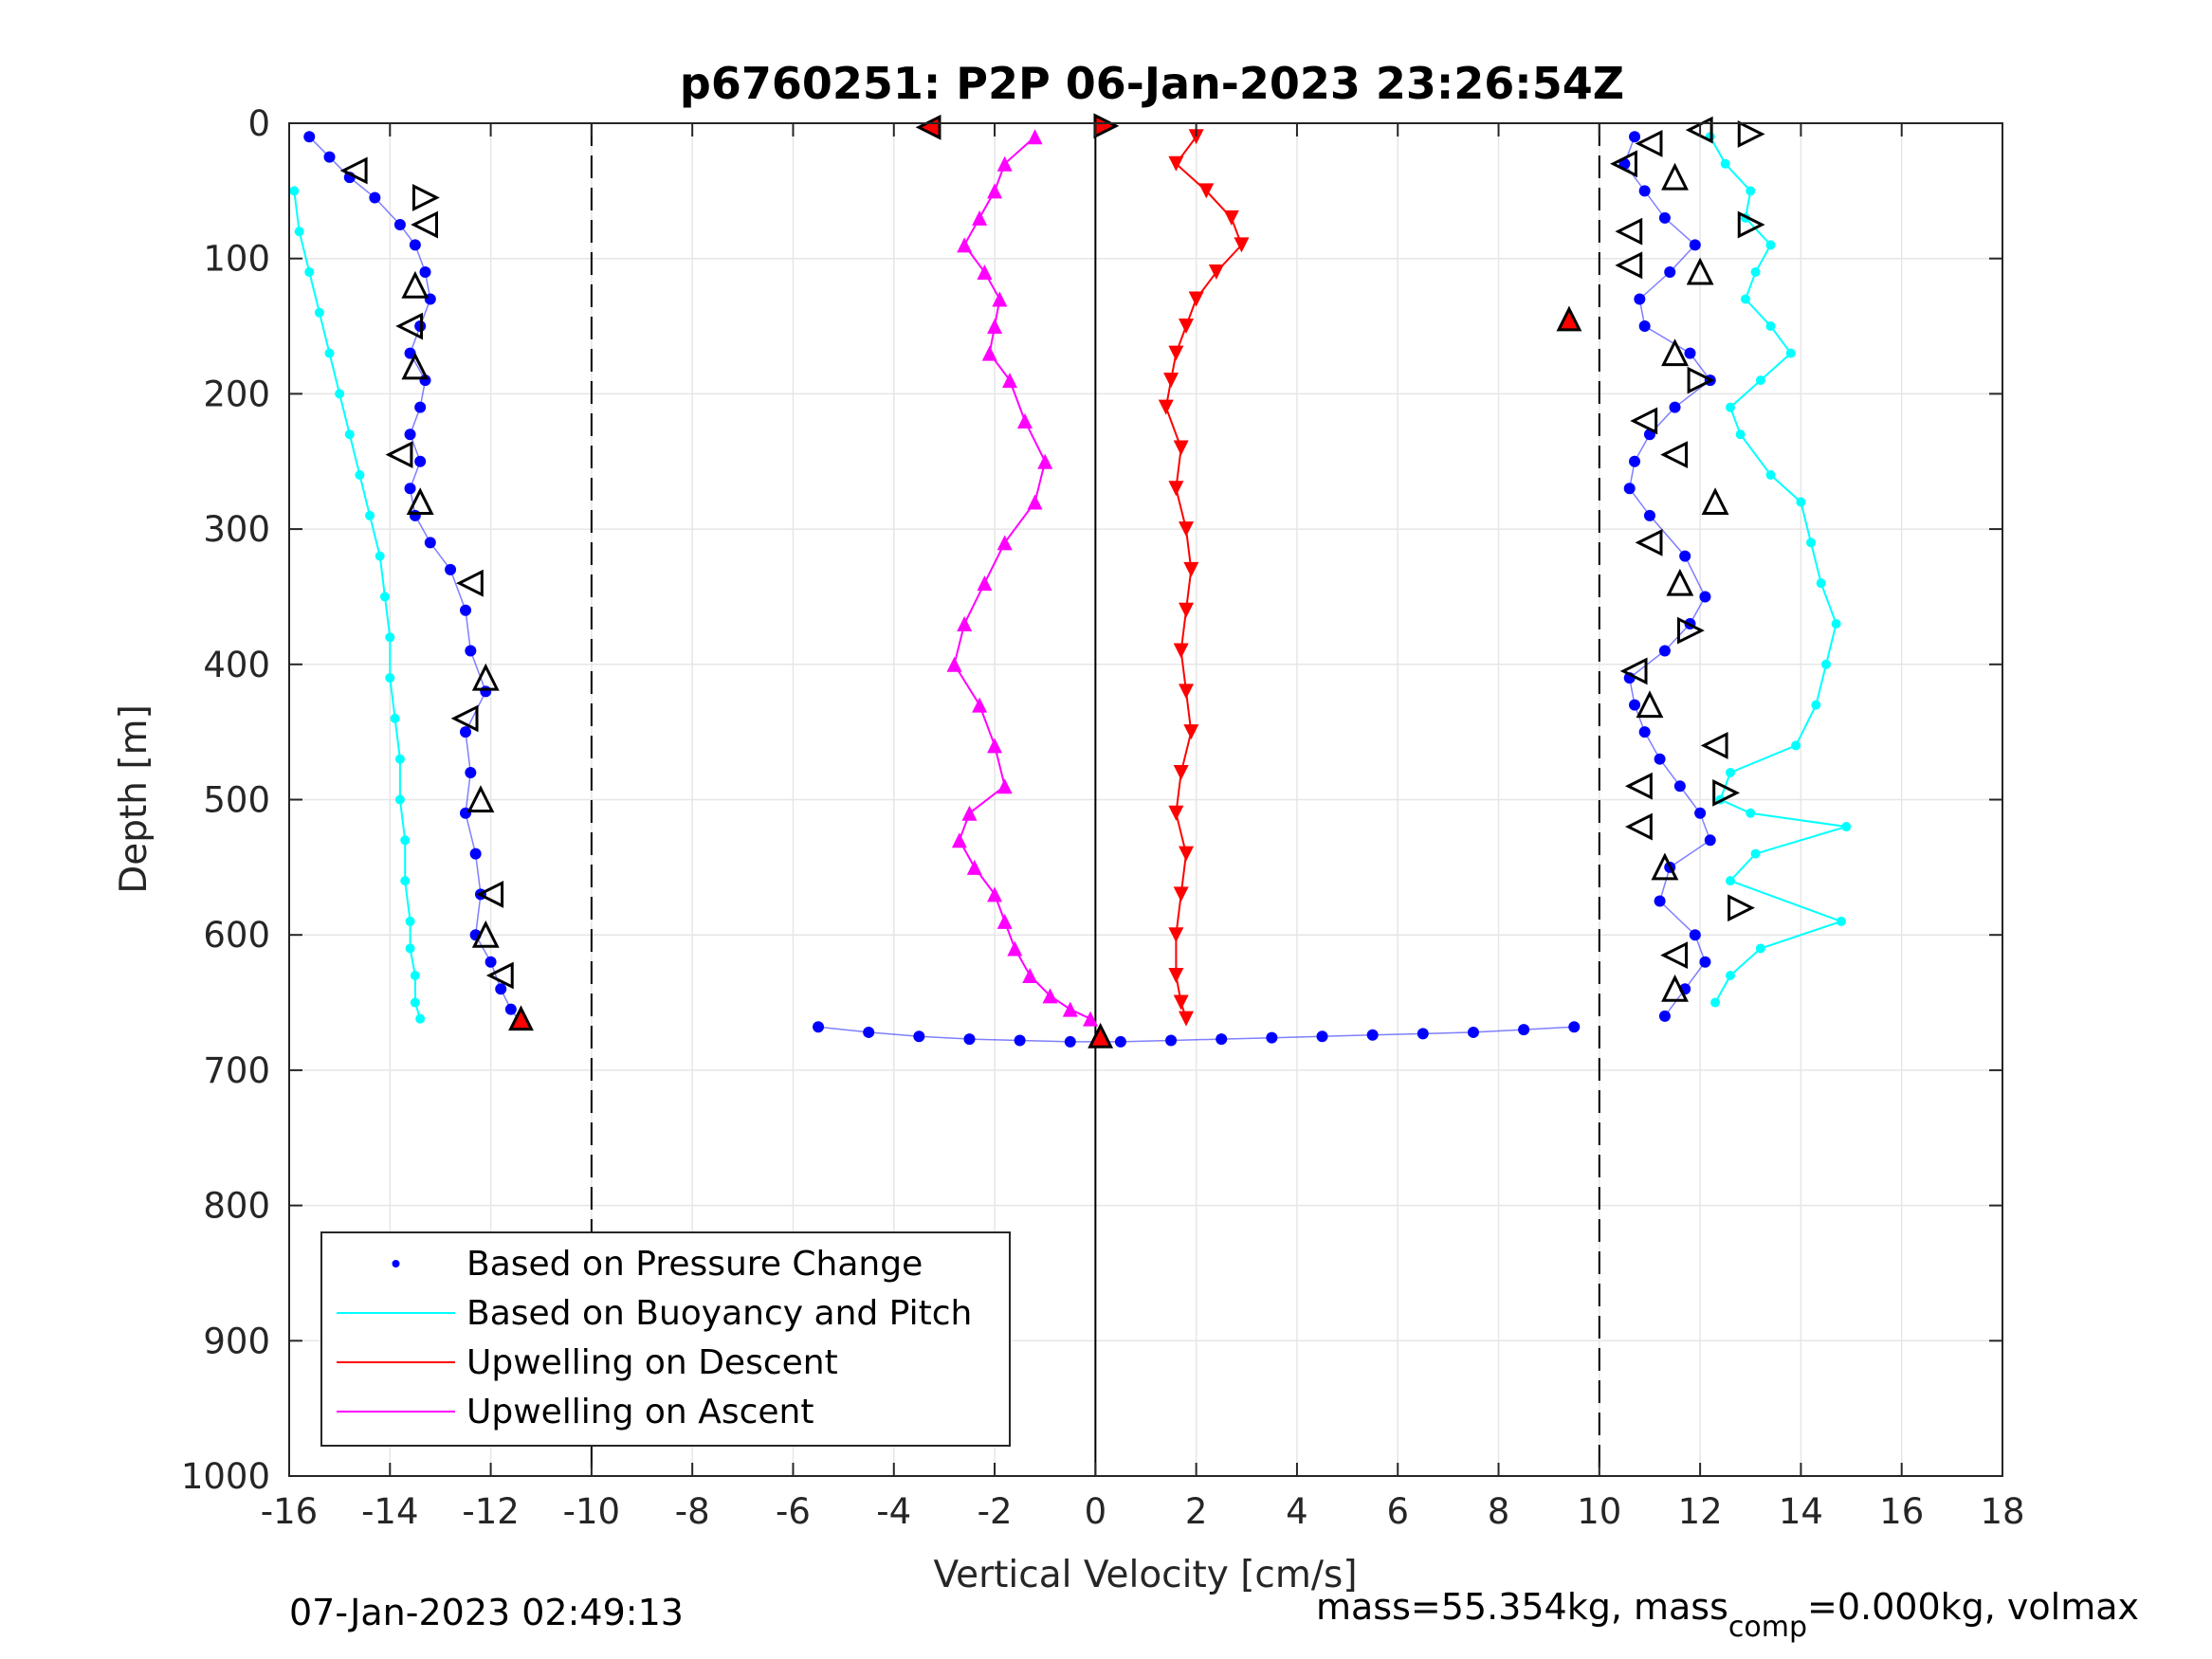 Image resolution: width=2212 pixels, height=1659 pixels. Describe the element at coordinates (236, 935) in the screenshot. I see `y-tick-label: 600` at that location.